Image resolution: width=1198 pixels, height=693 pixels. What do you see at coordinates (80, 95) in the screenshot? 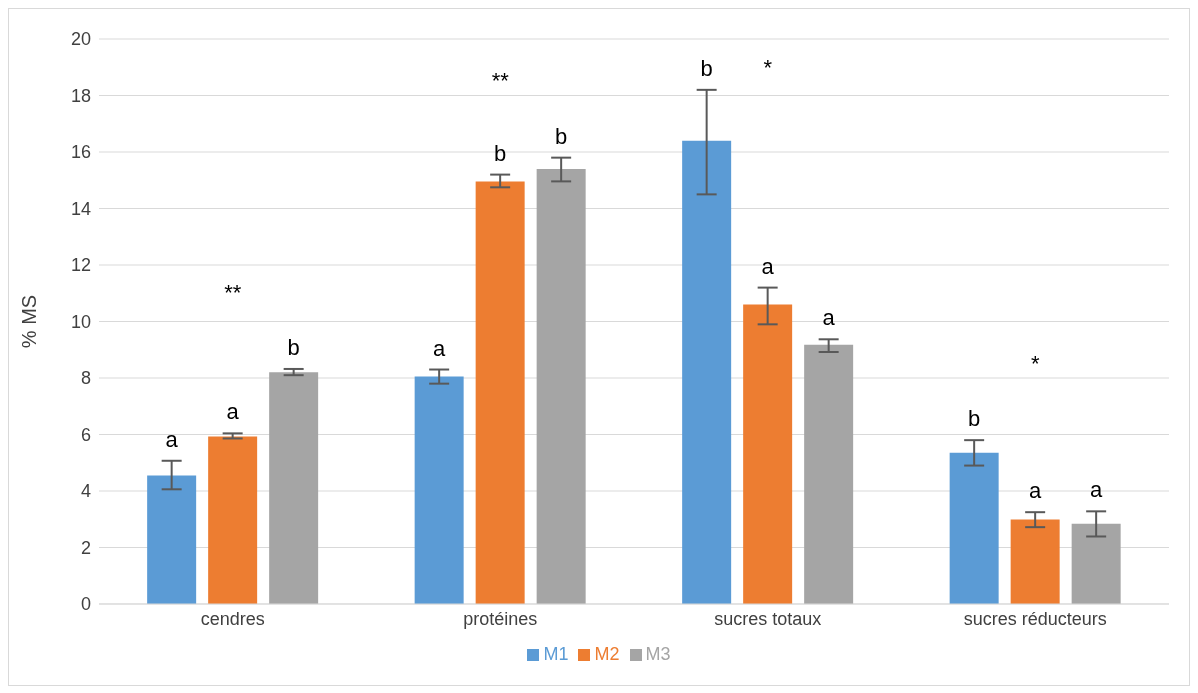
I see `y-tick-label: 18` at bounding box center [80, 95].